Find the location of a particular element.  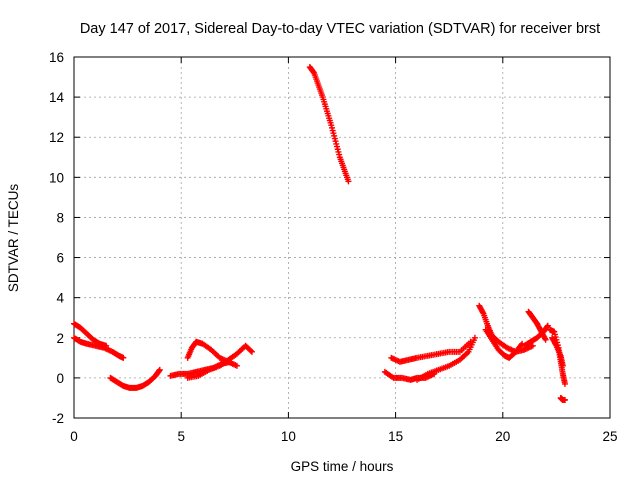

y-tick-label: 6 is located at coordinates (60, 258).